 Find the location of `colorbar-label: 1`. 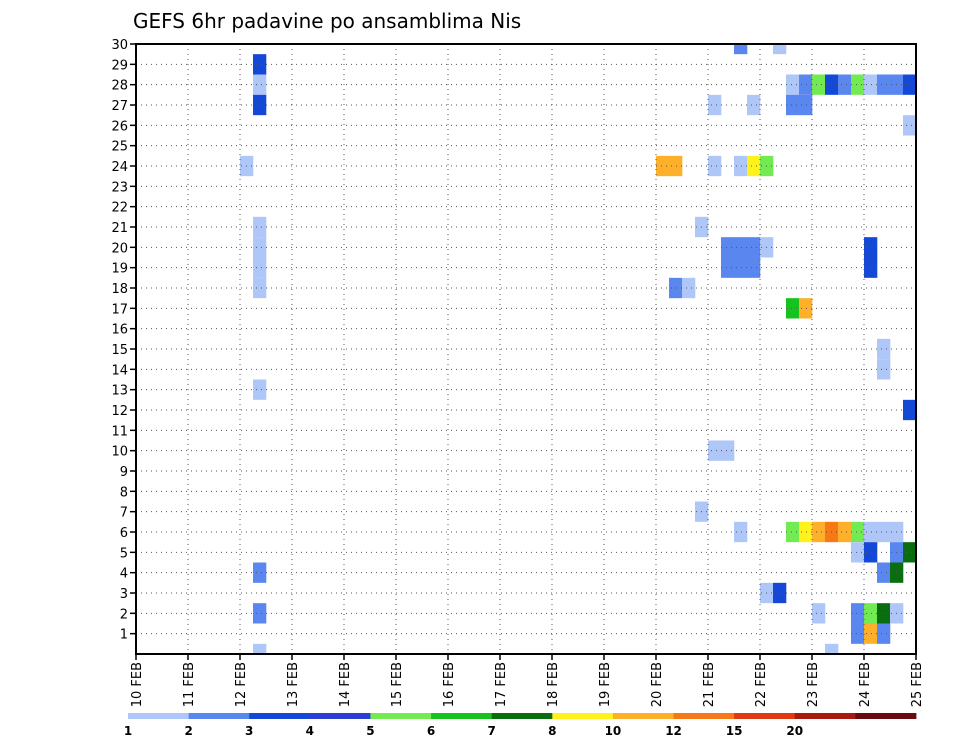

colorbar-label: 1 is located at coordinates (128, 731).